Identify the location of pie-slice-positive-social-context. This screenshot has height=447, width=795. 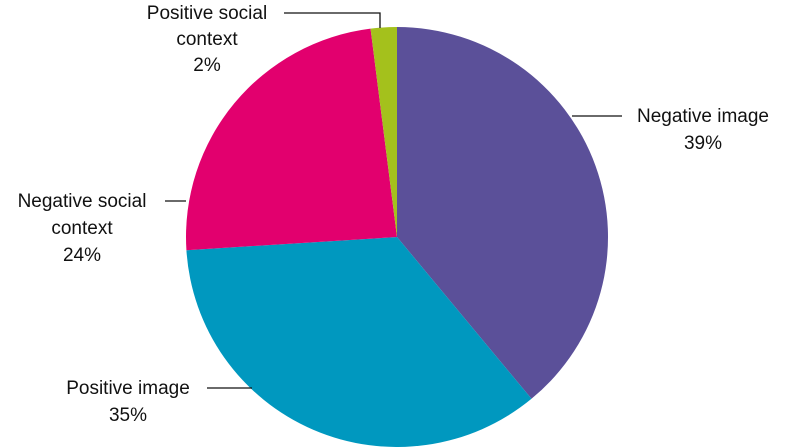
(383, 132).